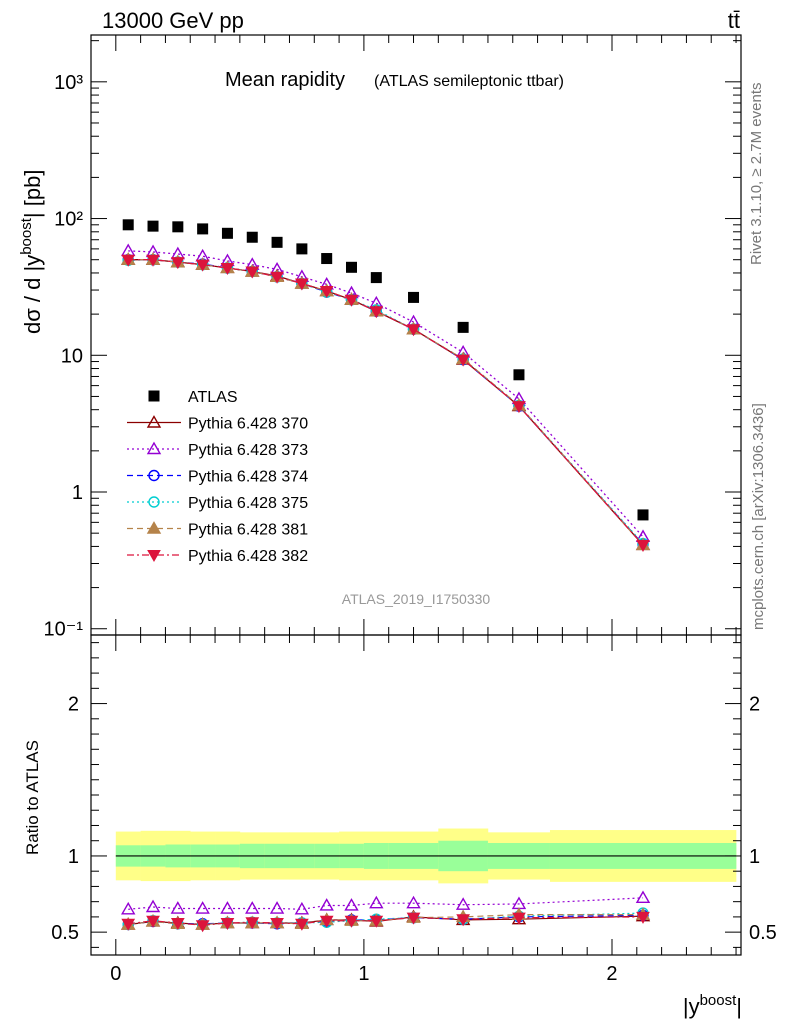 Image resolution: width=786 pixels, height=1024 pixels. I want to click on legend-label: Pythia 6.428 373, so click(248, 450).